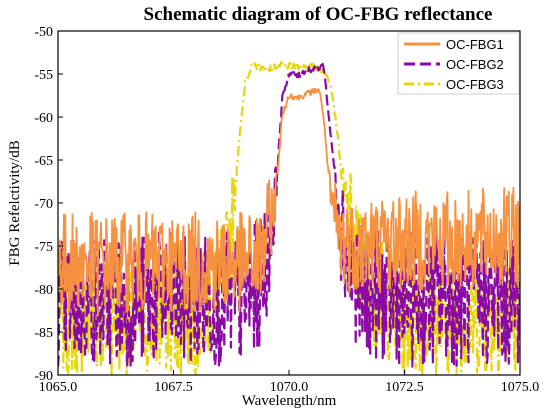 This screenshot has height=420, width=550. What do you see at coordinates (15, 202) in the screenshot?
I see `y-axis-label: FBG Refelctivity/dB` at bounding box center [15, 202].